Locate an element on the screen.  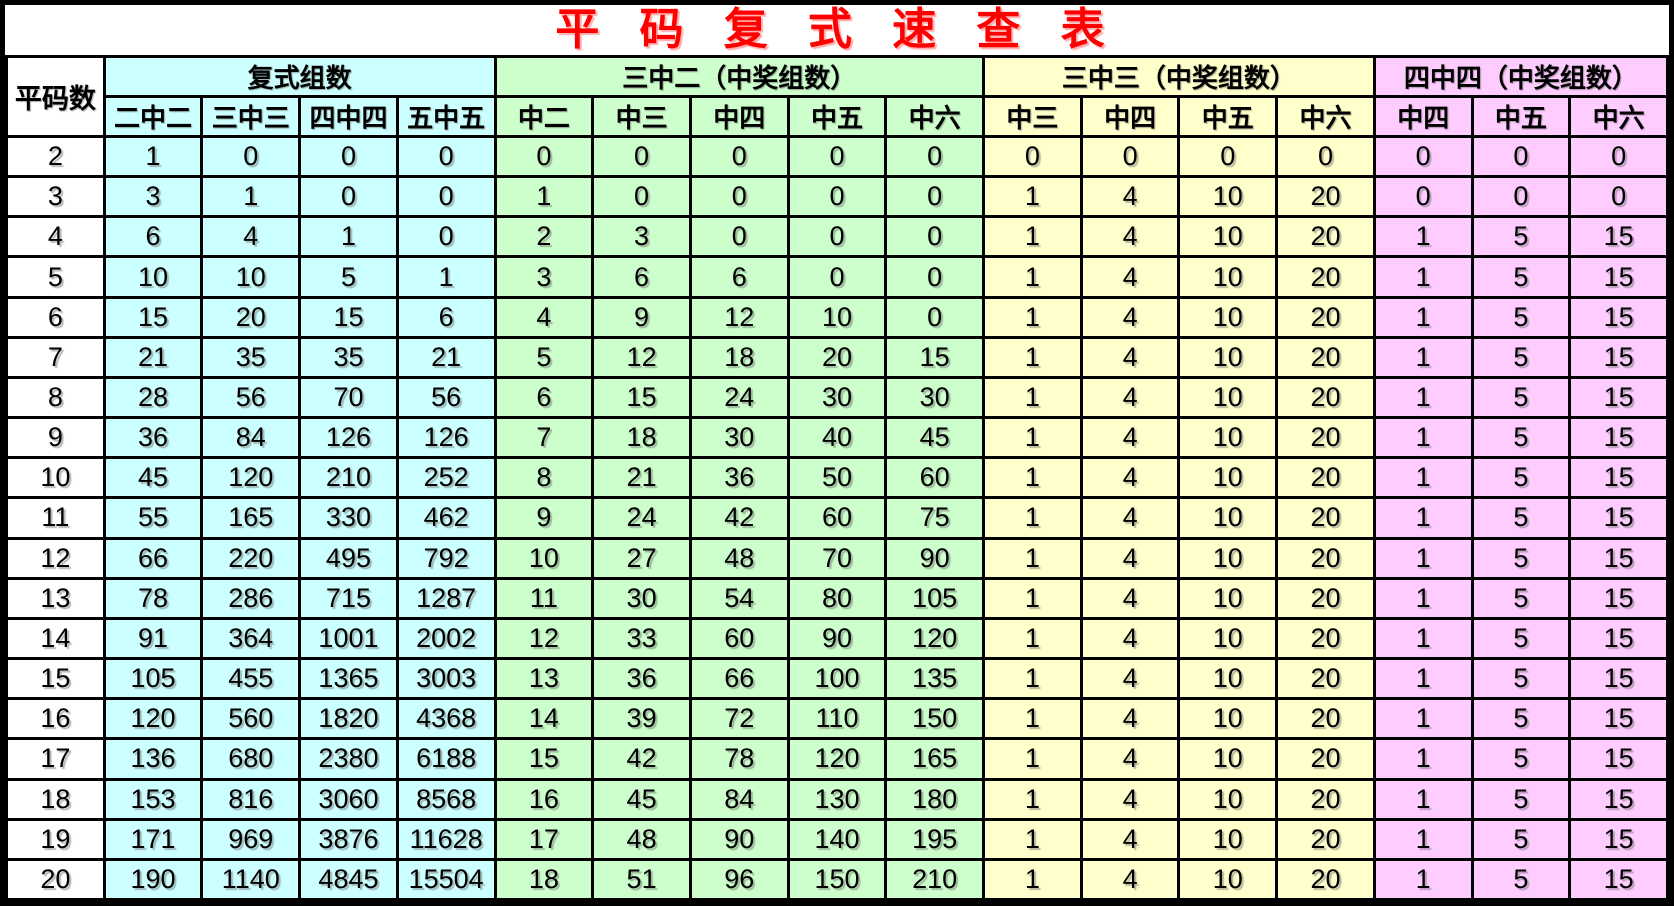
table-cell: 105 is located at coordinates (153, 679).